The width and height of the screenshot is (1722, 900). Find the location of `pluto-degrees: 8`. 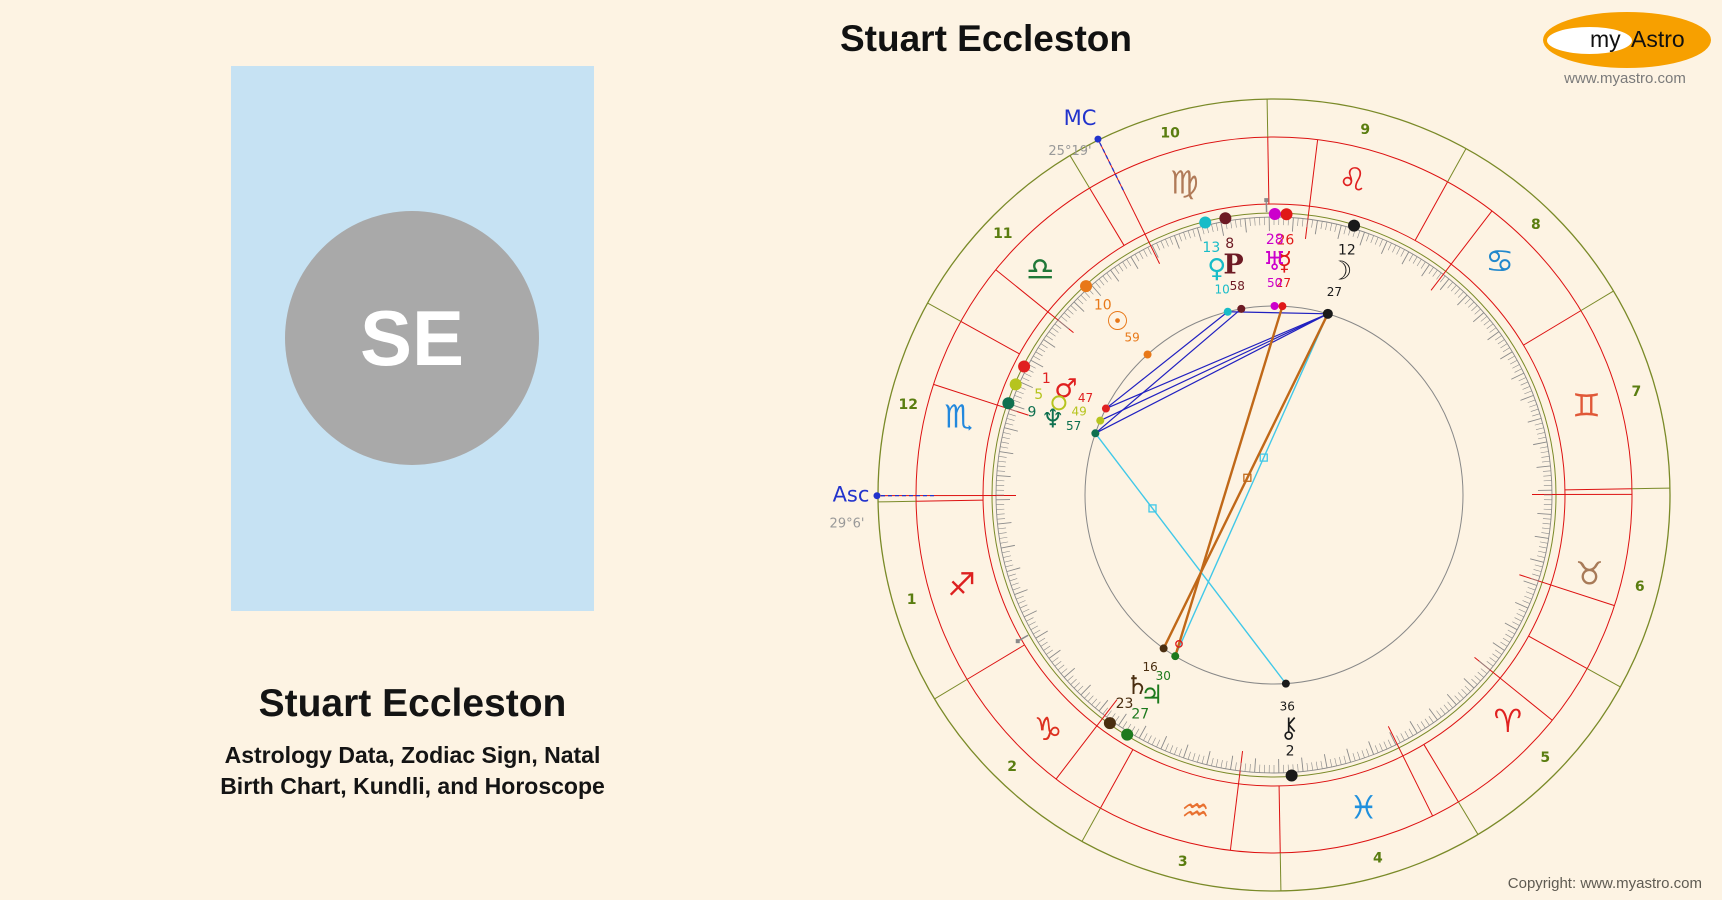

pluto-degrees: 8 is located at coordinates (1229, 244).